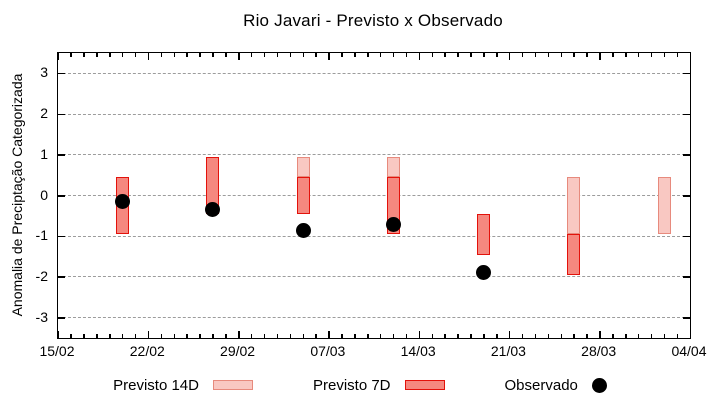 The height and width of the screenshot is (400, 720). What do you see at coordinates (424, 385) in the screenshot?
I see `previsto-7d-swatch-icon` at bounding box center [424, 385].